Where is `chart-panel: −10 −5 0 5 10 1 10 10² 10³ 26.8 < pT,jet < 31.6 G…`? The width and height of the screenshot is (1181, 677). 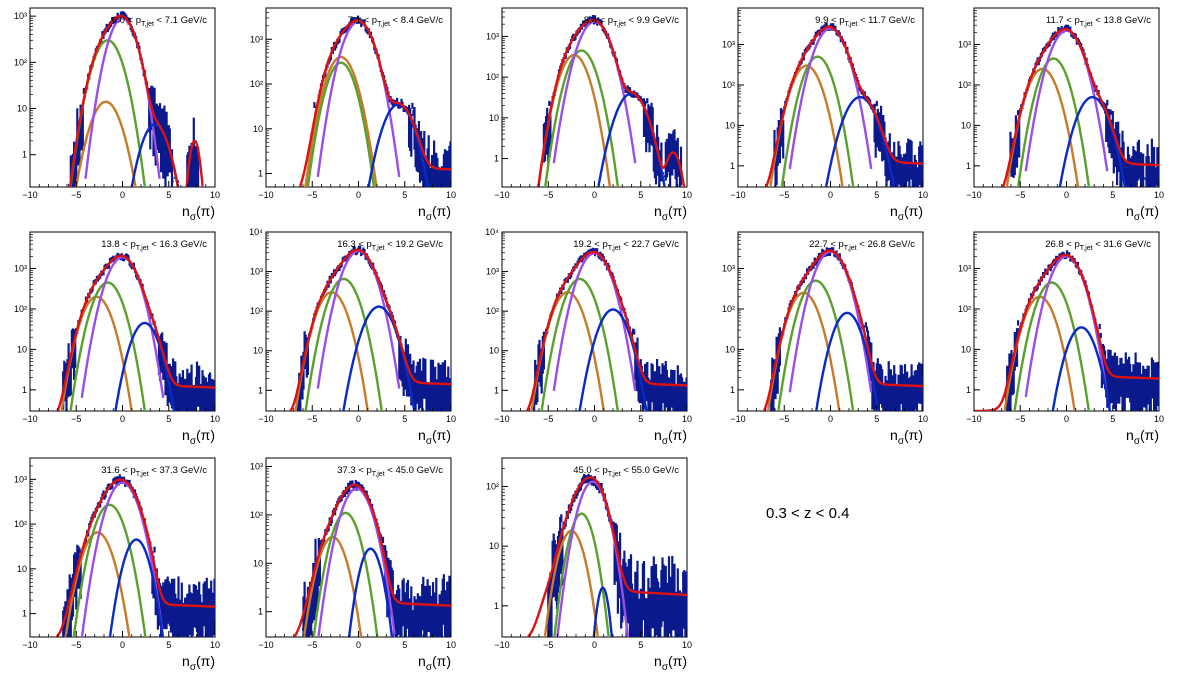
chart-panel: −10 −5 0 5 10 1 10 10² 10³ 26.8 < pT,jet < 31.6 G… is located at coordinates (1061, 339).